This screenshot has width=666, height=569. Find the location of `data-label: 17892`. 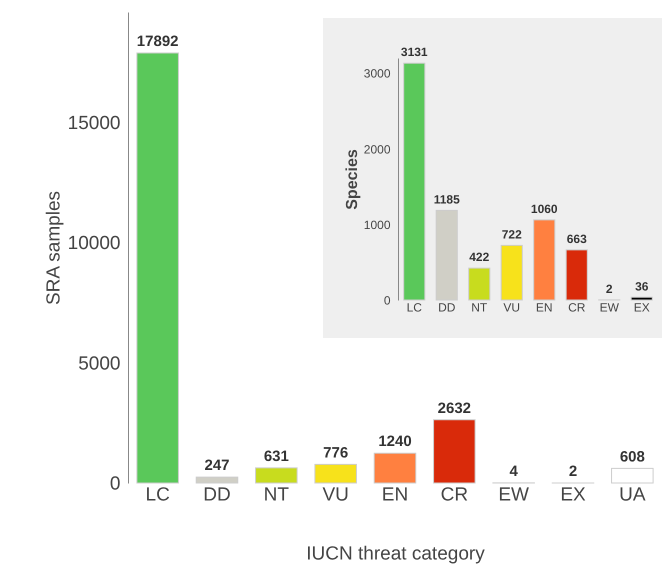

data-label: 17892 is located at coordinates (157, 41).